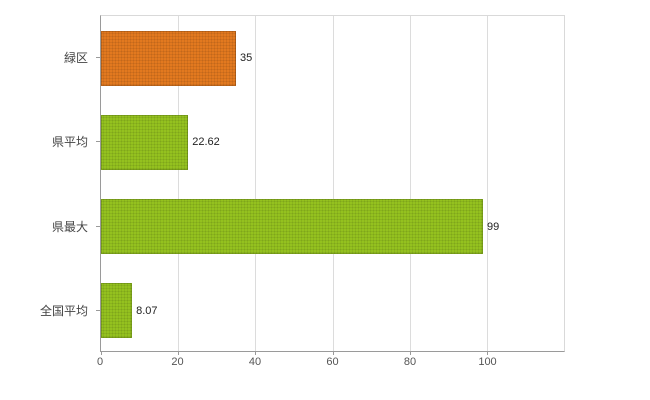  I want to click on category-label: 全国平均, so click(63, 310).